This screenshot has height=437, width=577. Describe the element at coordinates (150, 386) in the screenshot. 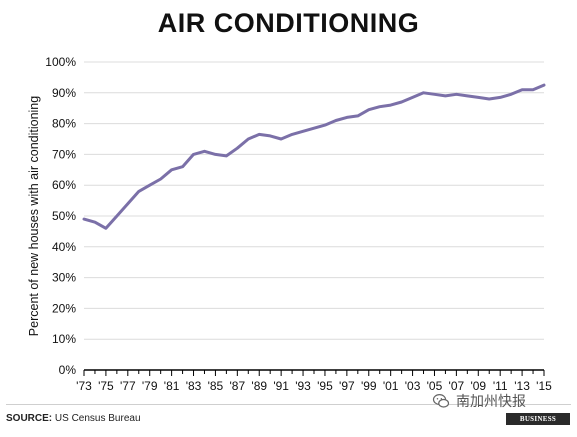

I see `x-tick-label: '79` at that location.